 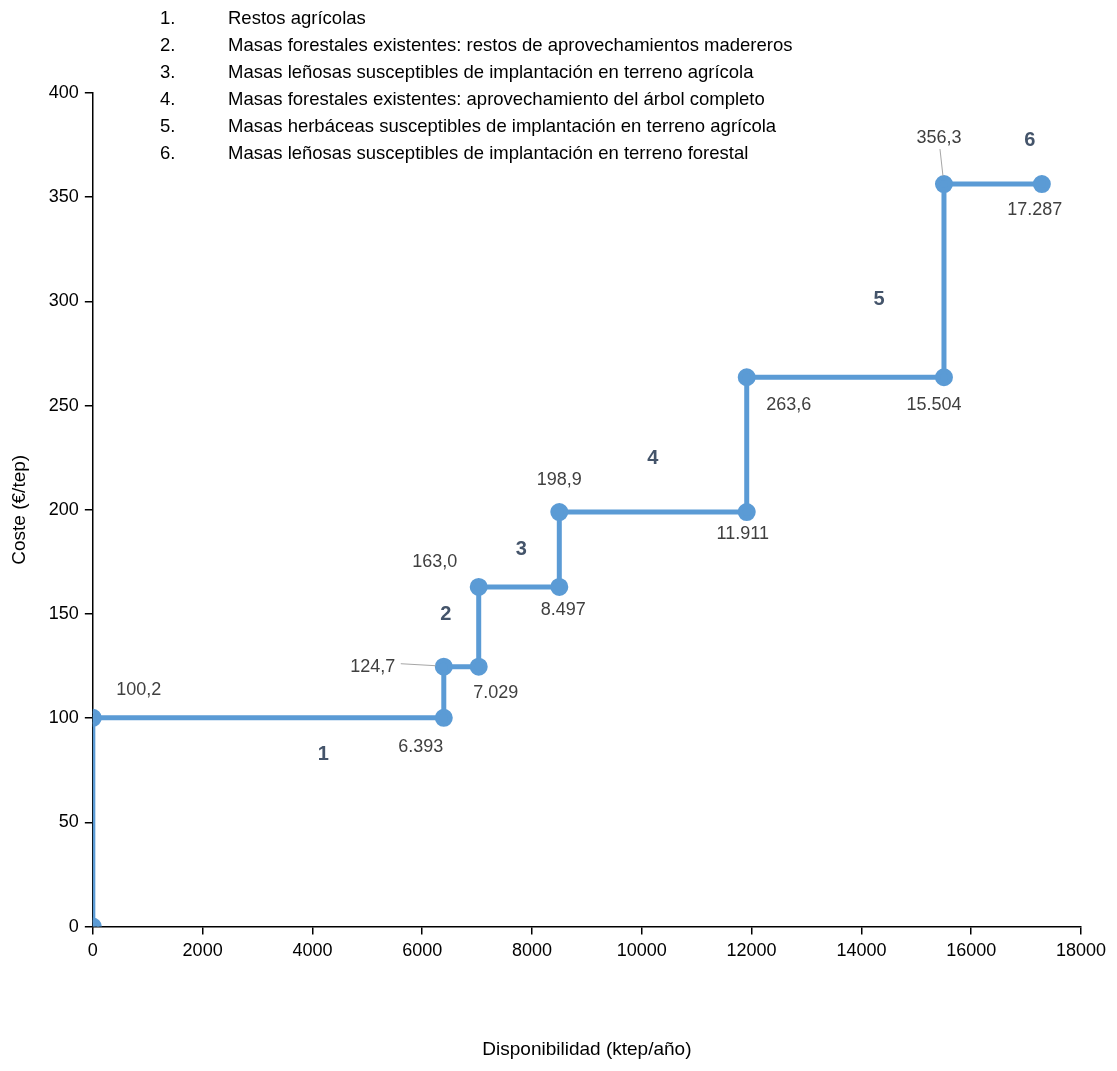 I want to click on y-tick-label: 100, so click(x=63, y=717).